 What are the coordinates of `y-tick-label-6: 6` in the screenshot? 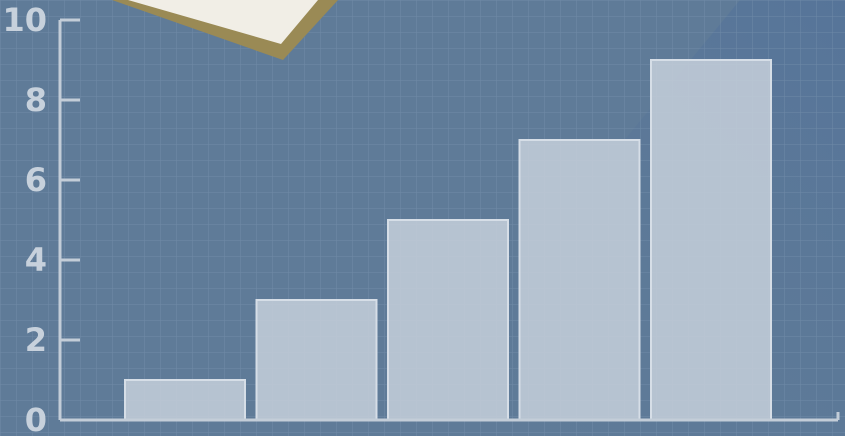 It's located at (36, 180).